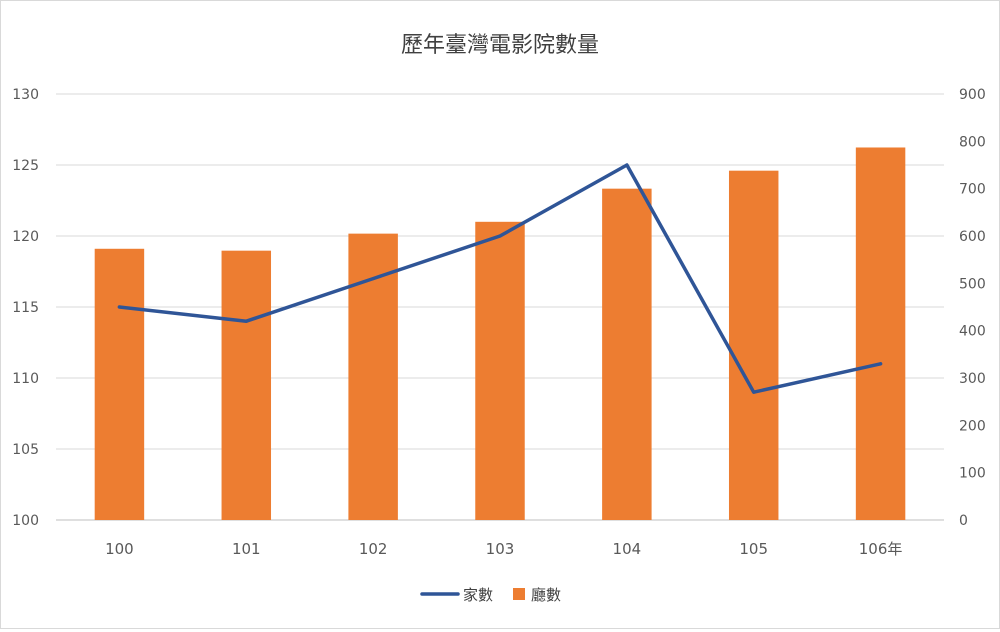 Image resolution: width=1000 pixels, height=632 pixels. I want to click on chart-title: 歷年臺灣電影院數量, so click(500, 45).